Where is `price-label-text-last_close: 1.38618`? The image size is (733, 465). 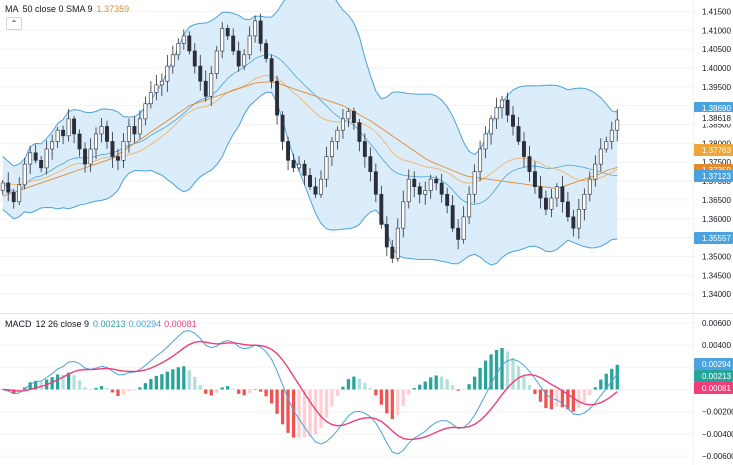 price-label-text-last_close: 1.38618 is located at coordinates (716, 118).